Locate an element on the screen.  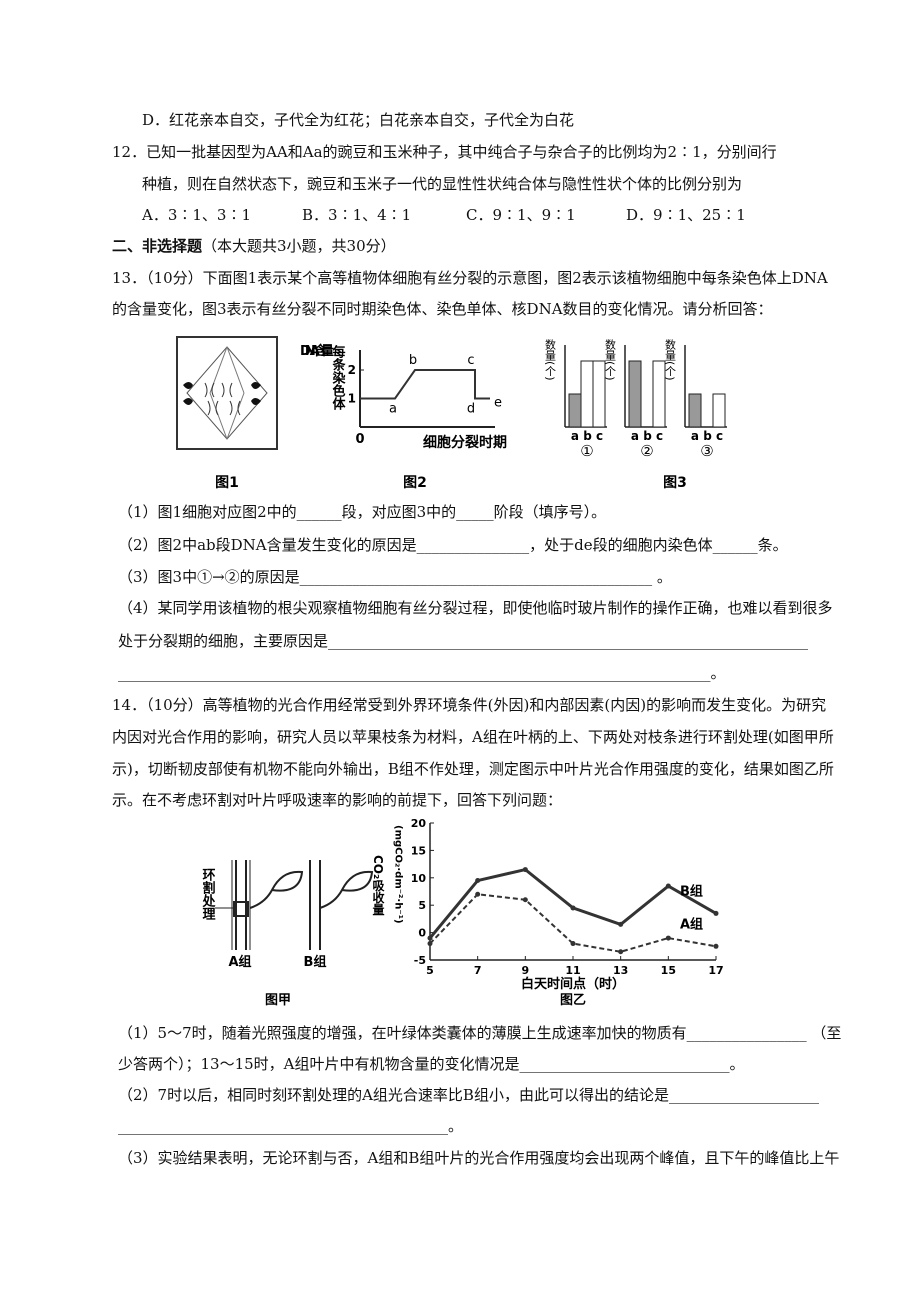
option: C．9∶1、9∶1 is located at coordinates (521, 215).